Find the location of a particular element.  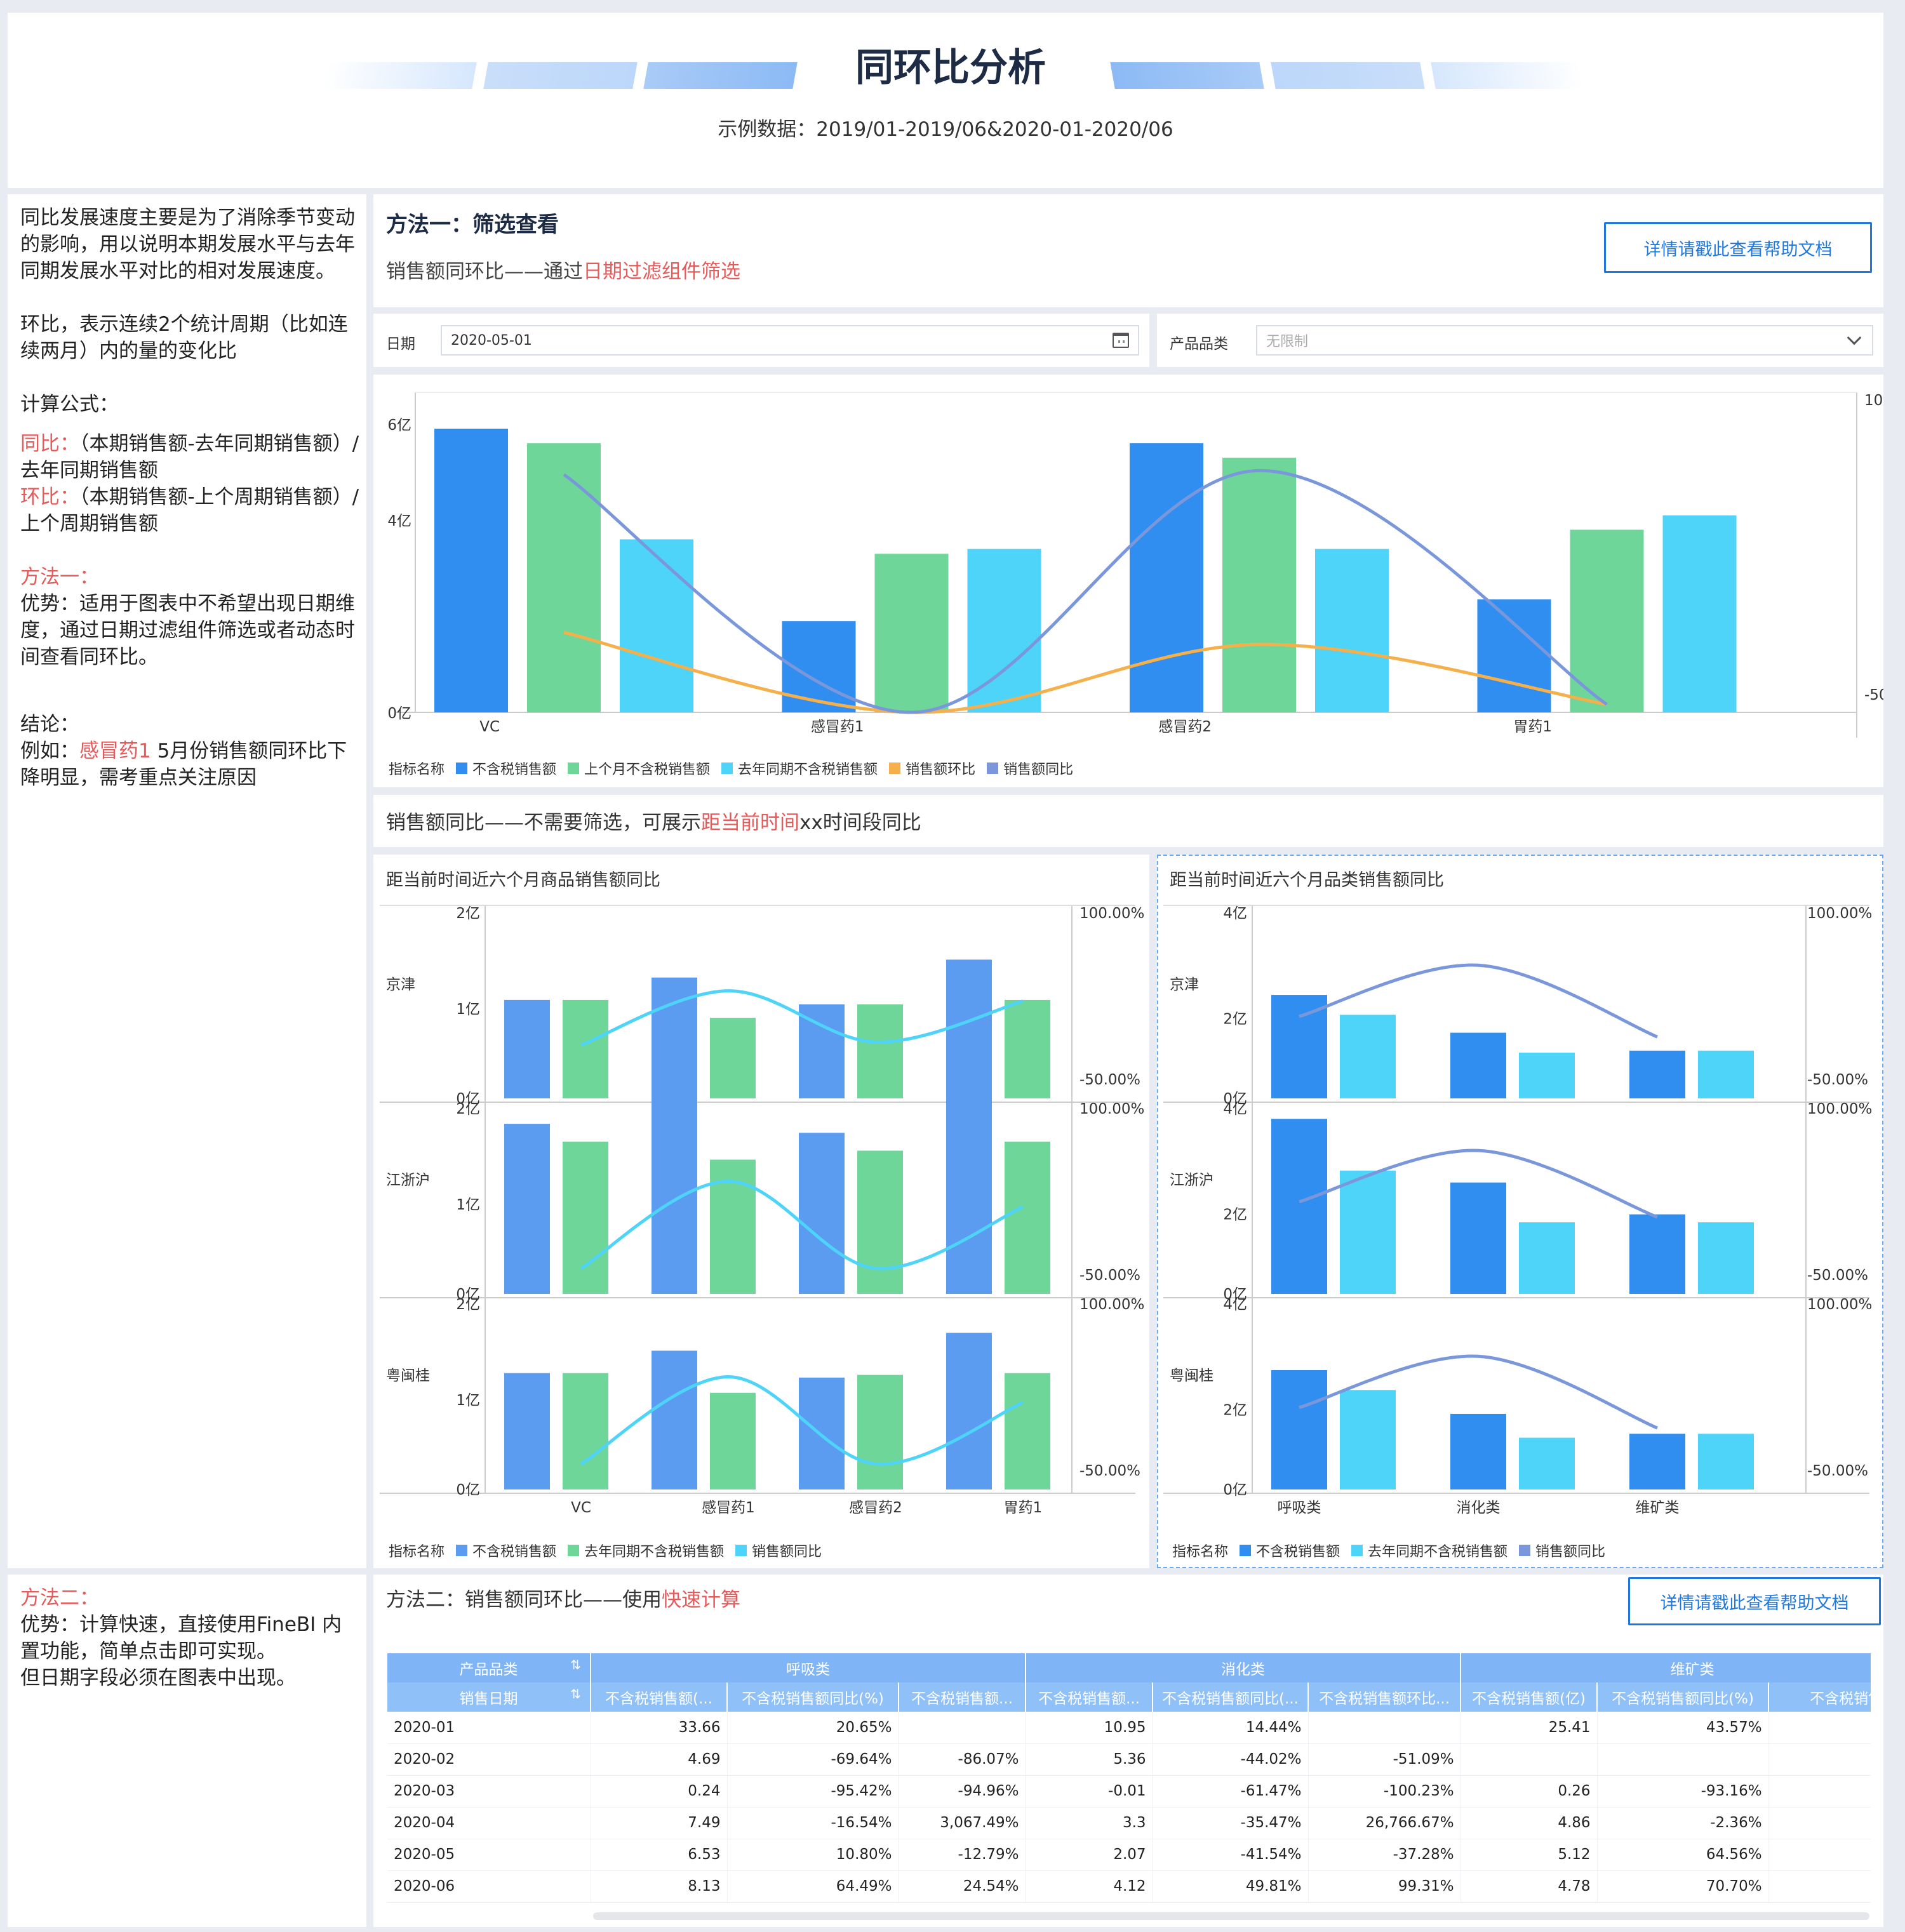

x-tick-label: 感冒药1 is located at coordinates (729, 1508).